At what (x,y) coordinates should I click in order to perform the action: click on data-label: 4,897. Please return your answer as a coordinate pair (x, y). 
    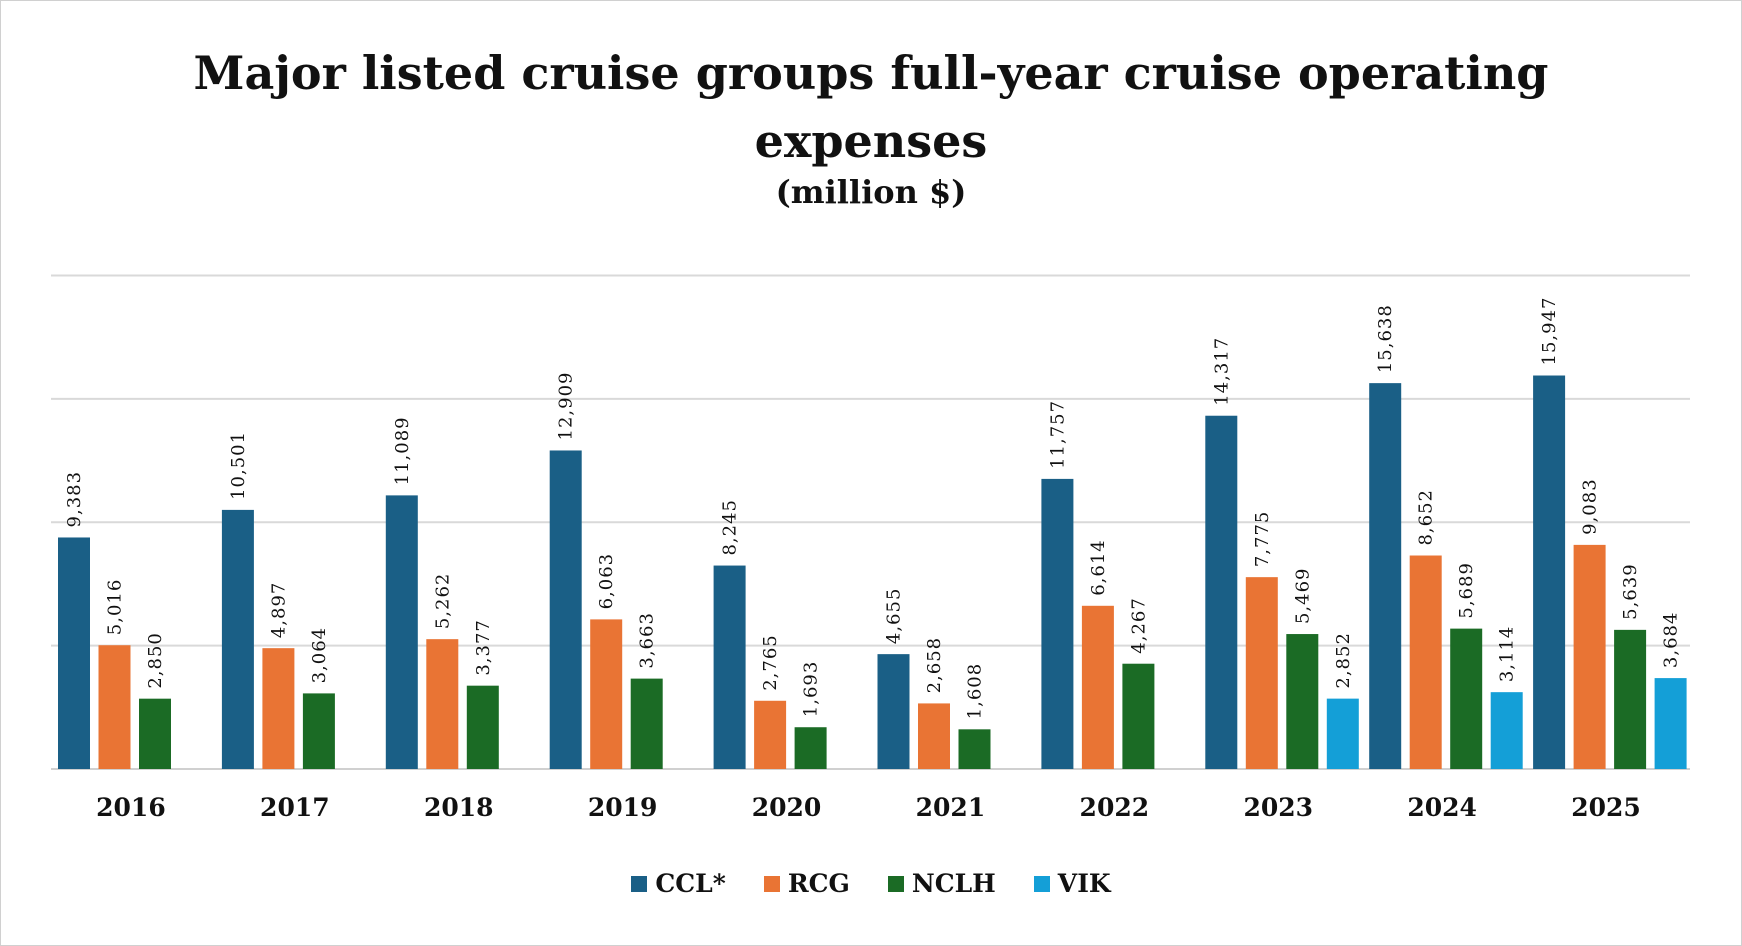
    Looking at the image, I should click on (278, 610).